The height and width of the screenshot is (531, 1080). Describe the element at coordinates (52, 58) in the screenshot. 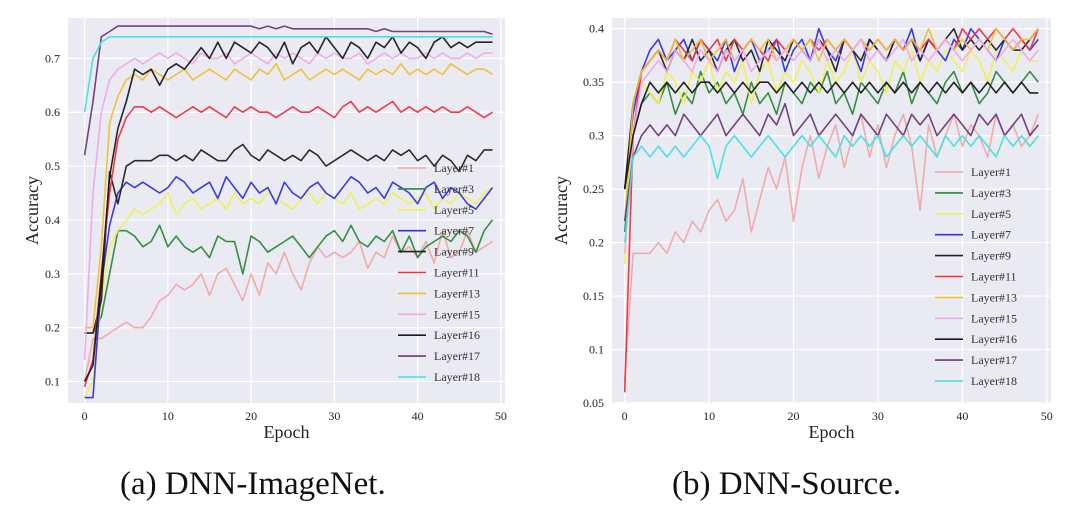

I see `y-tick-label: 0.7` at that location.